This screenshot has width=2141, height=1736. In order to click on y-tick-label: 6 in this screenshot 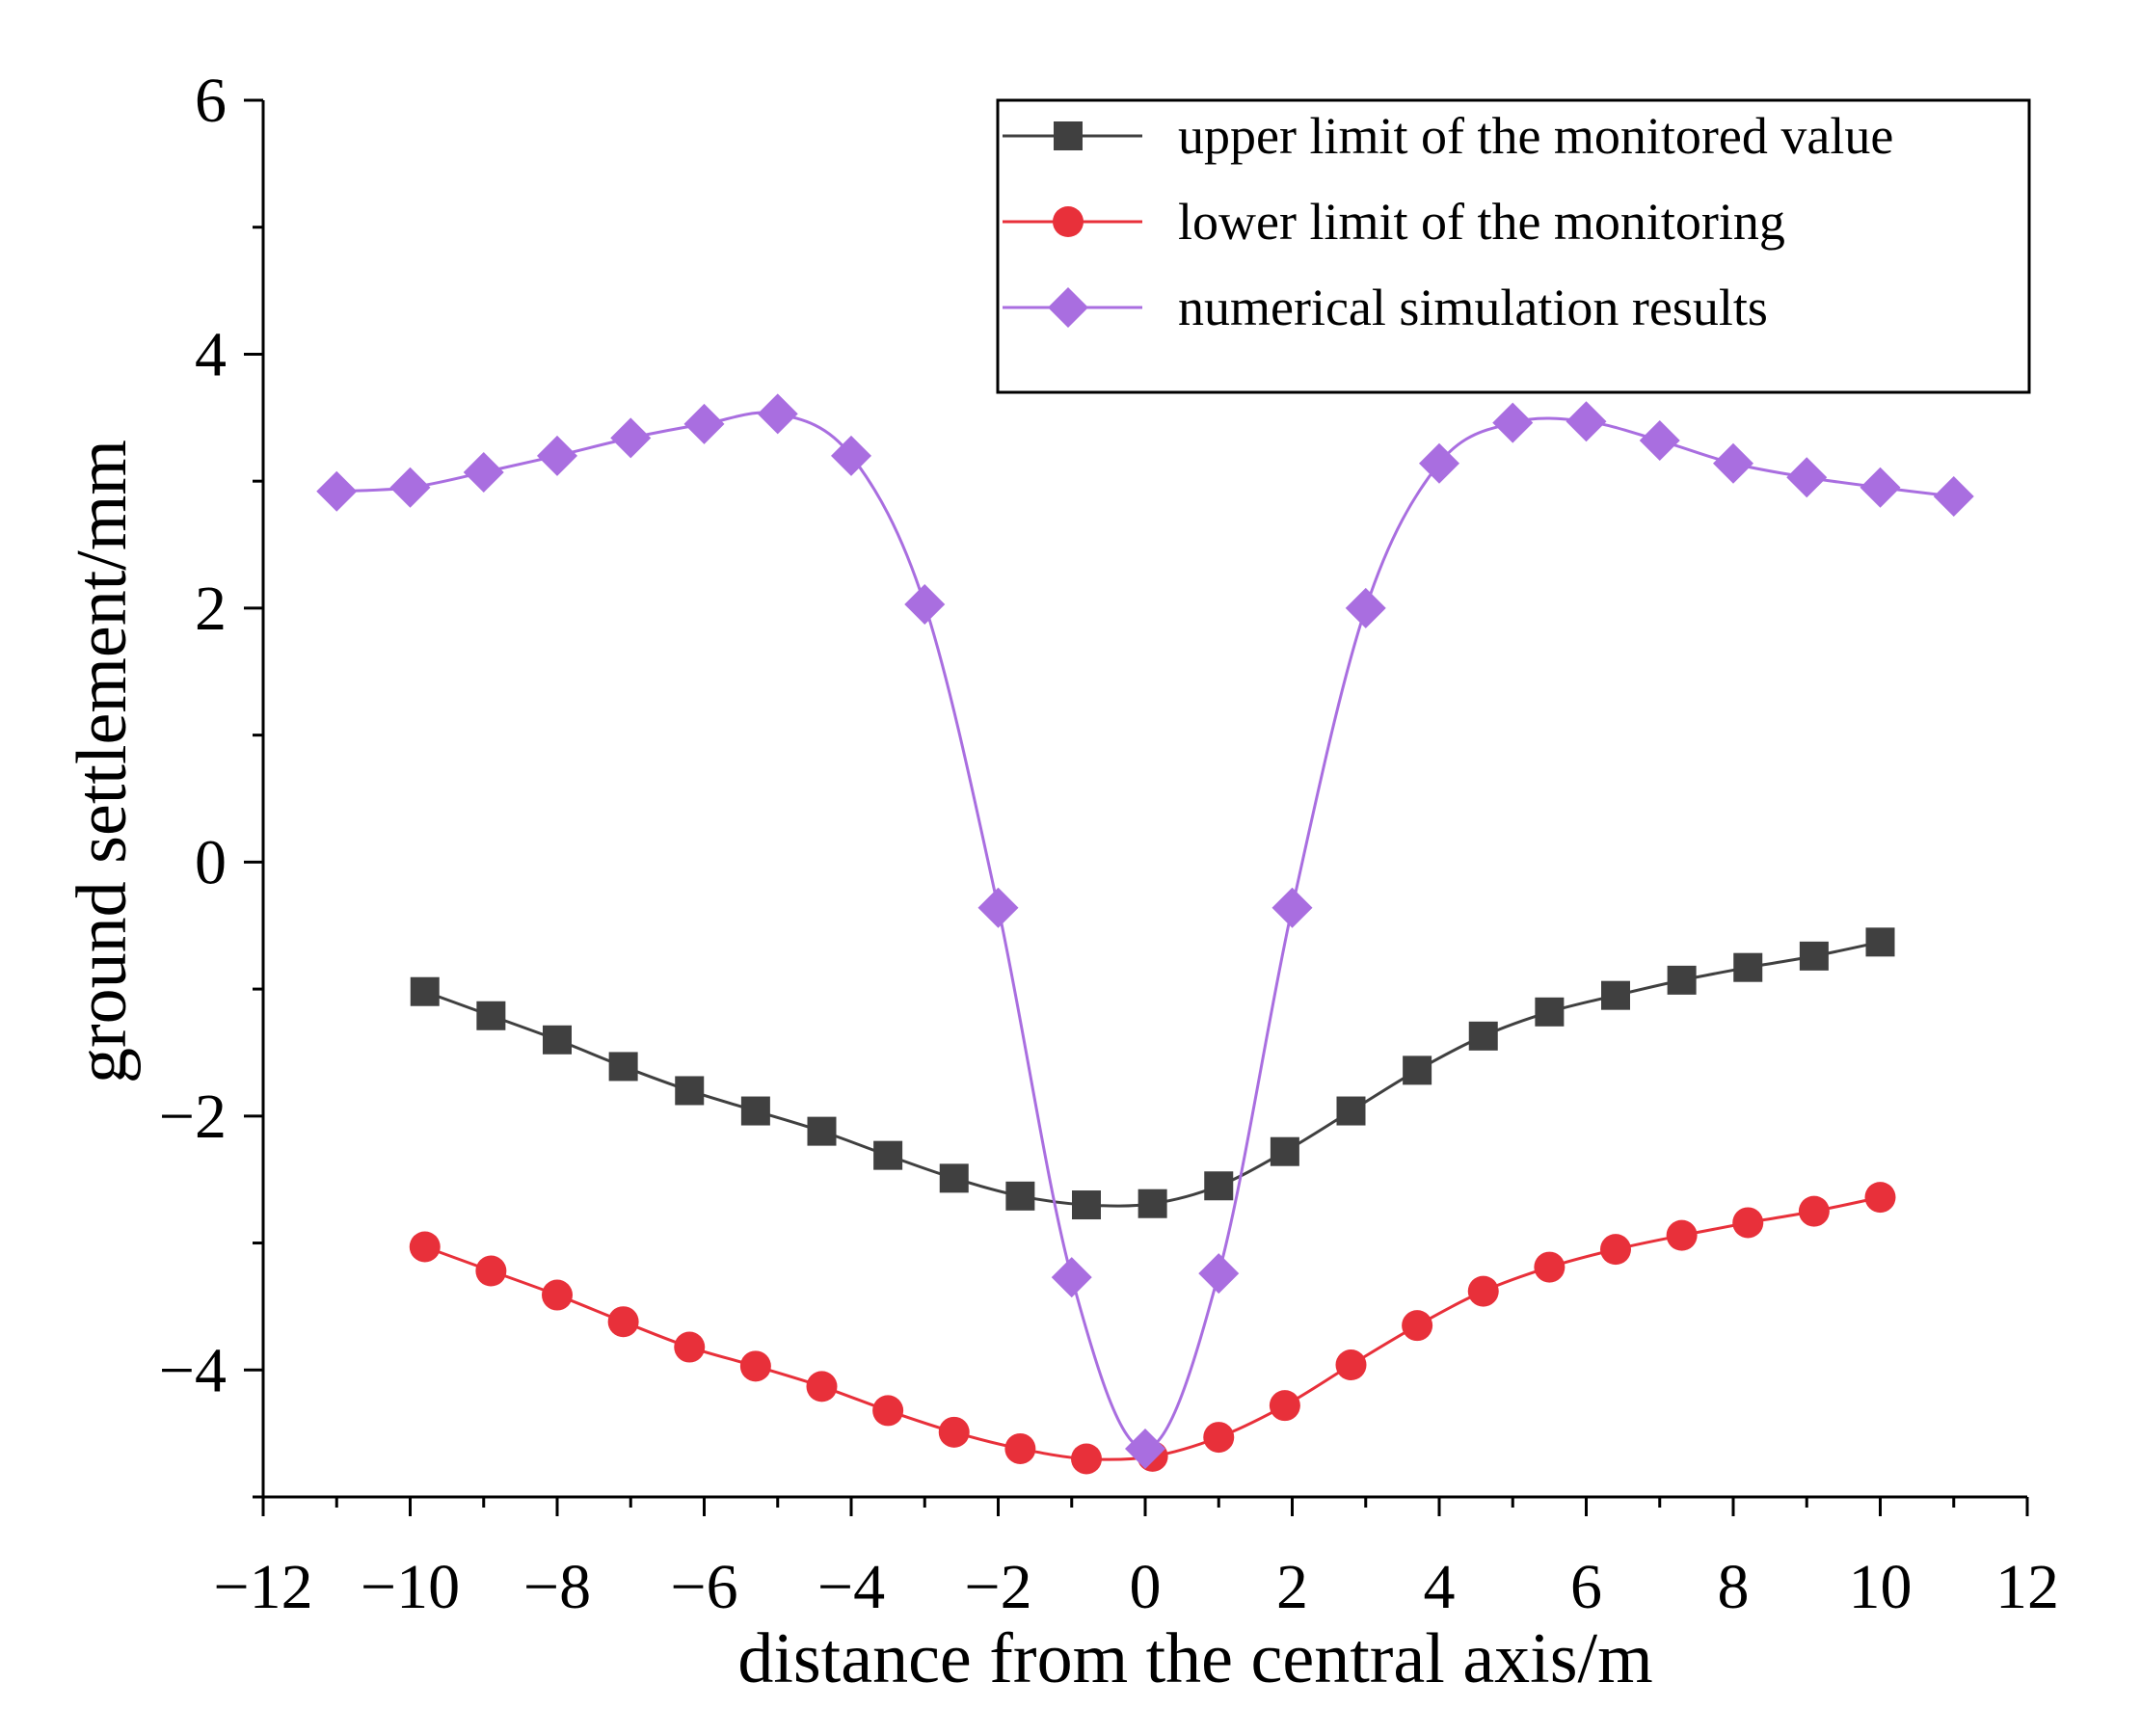, I will do `click(211, 101)`.